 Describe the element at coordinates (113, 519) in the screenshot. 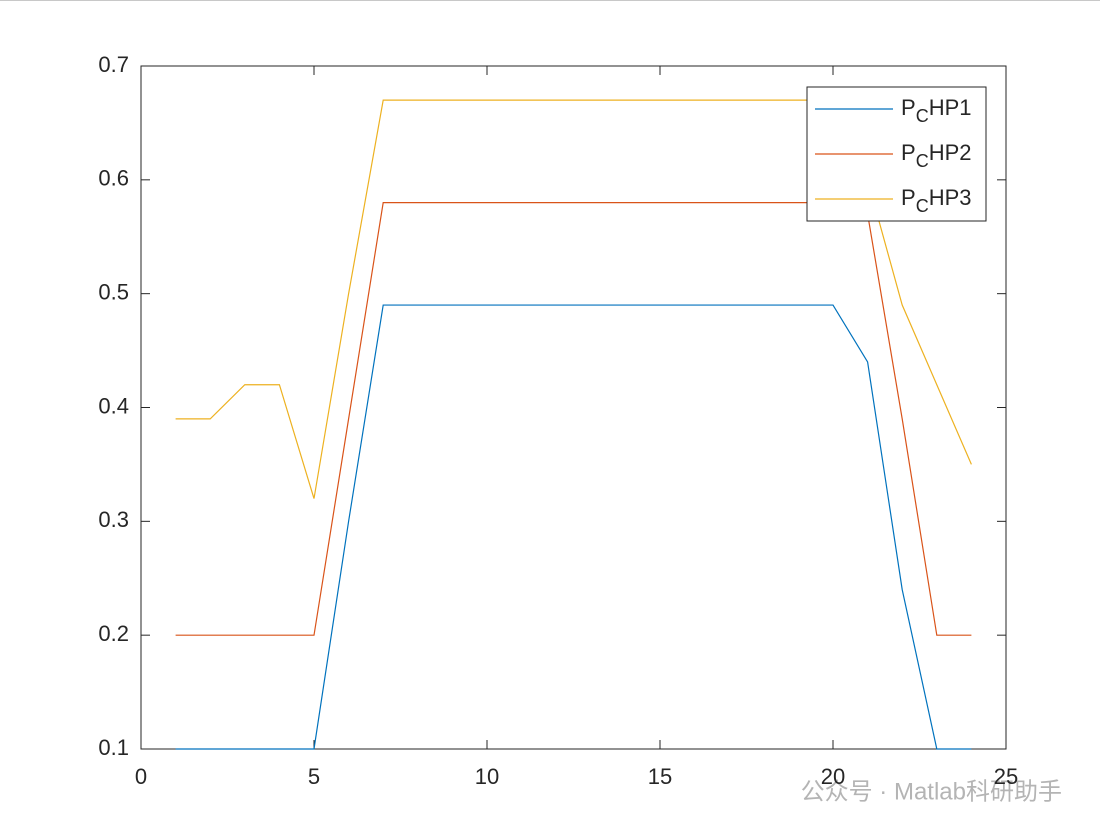

I see `y-tick-label: 0.3` at that location.